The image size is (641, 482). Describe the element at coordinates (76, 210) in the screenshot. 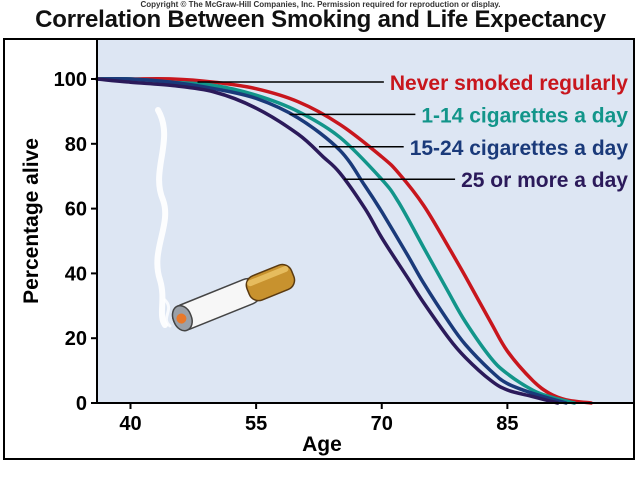

I see `y-tick-label: 60` at that location.